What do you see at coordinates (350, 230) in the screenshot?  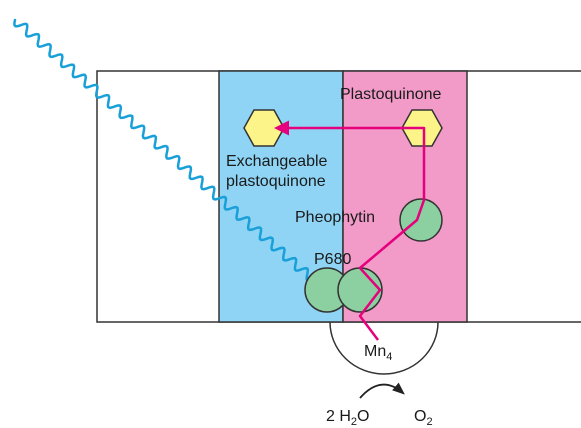 I see `electron-path` at bounding box center [350, 230].